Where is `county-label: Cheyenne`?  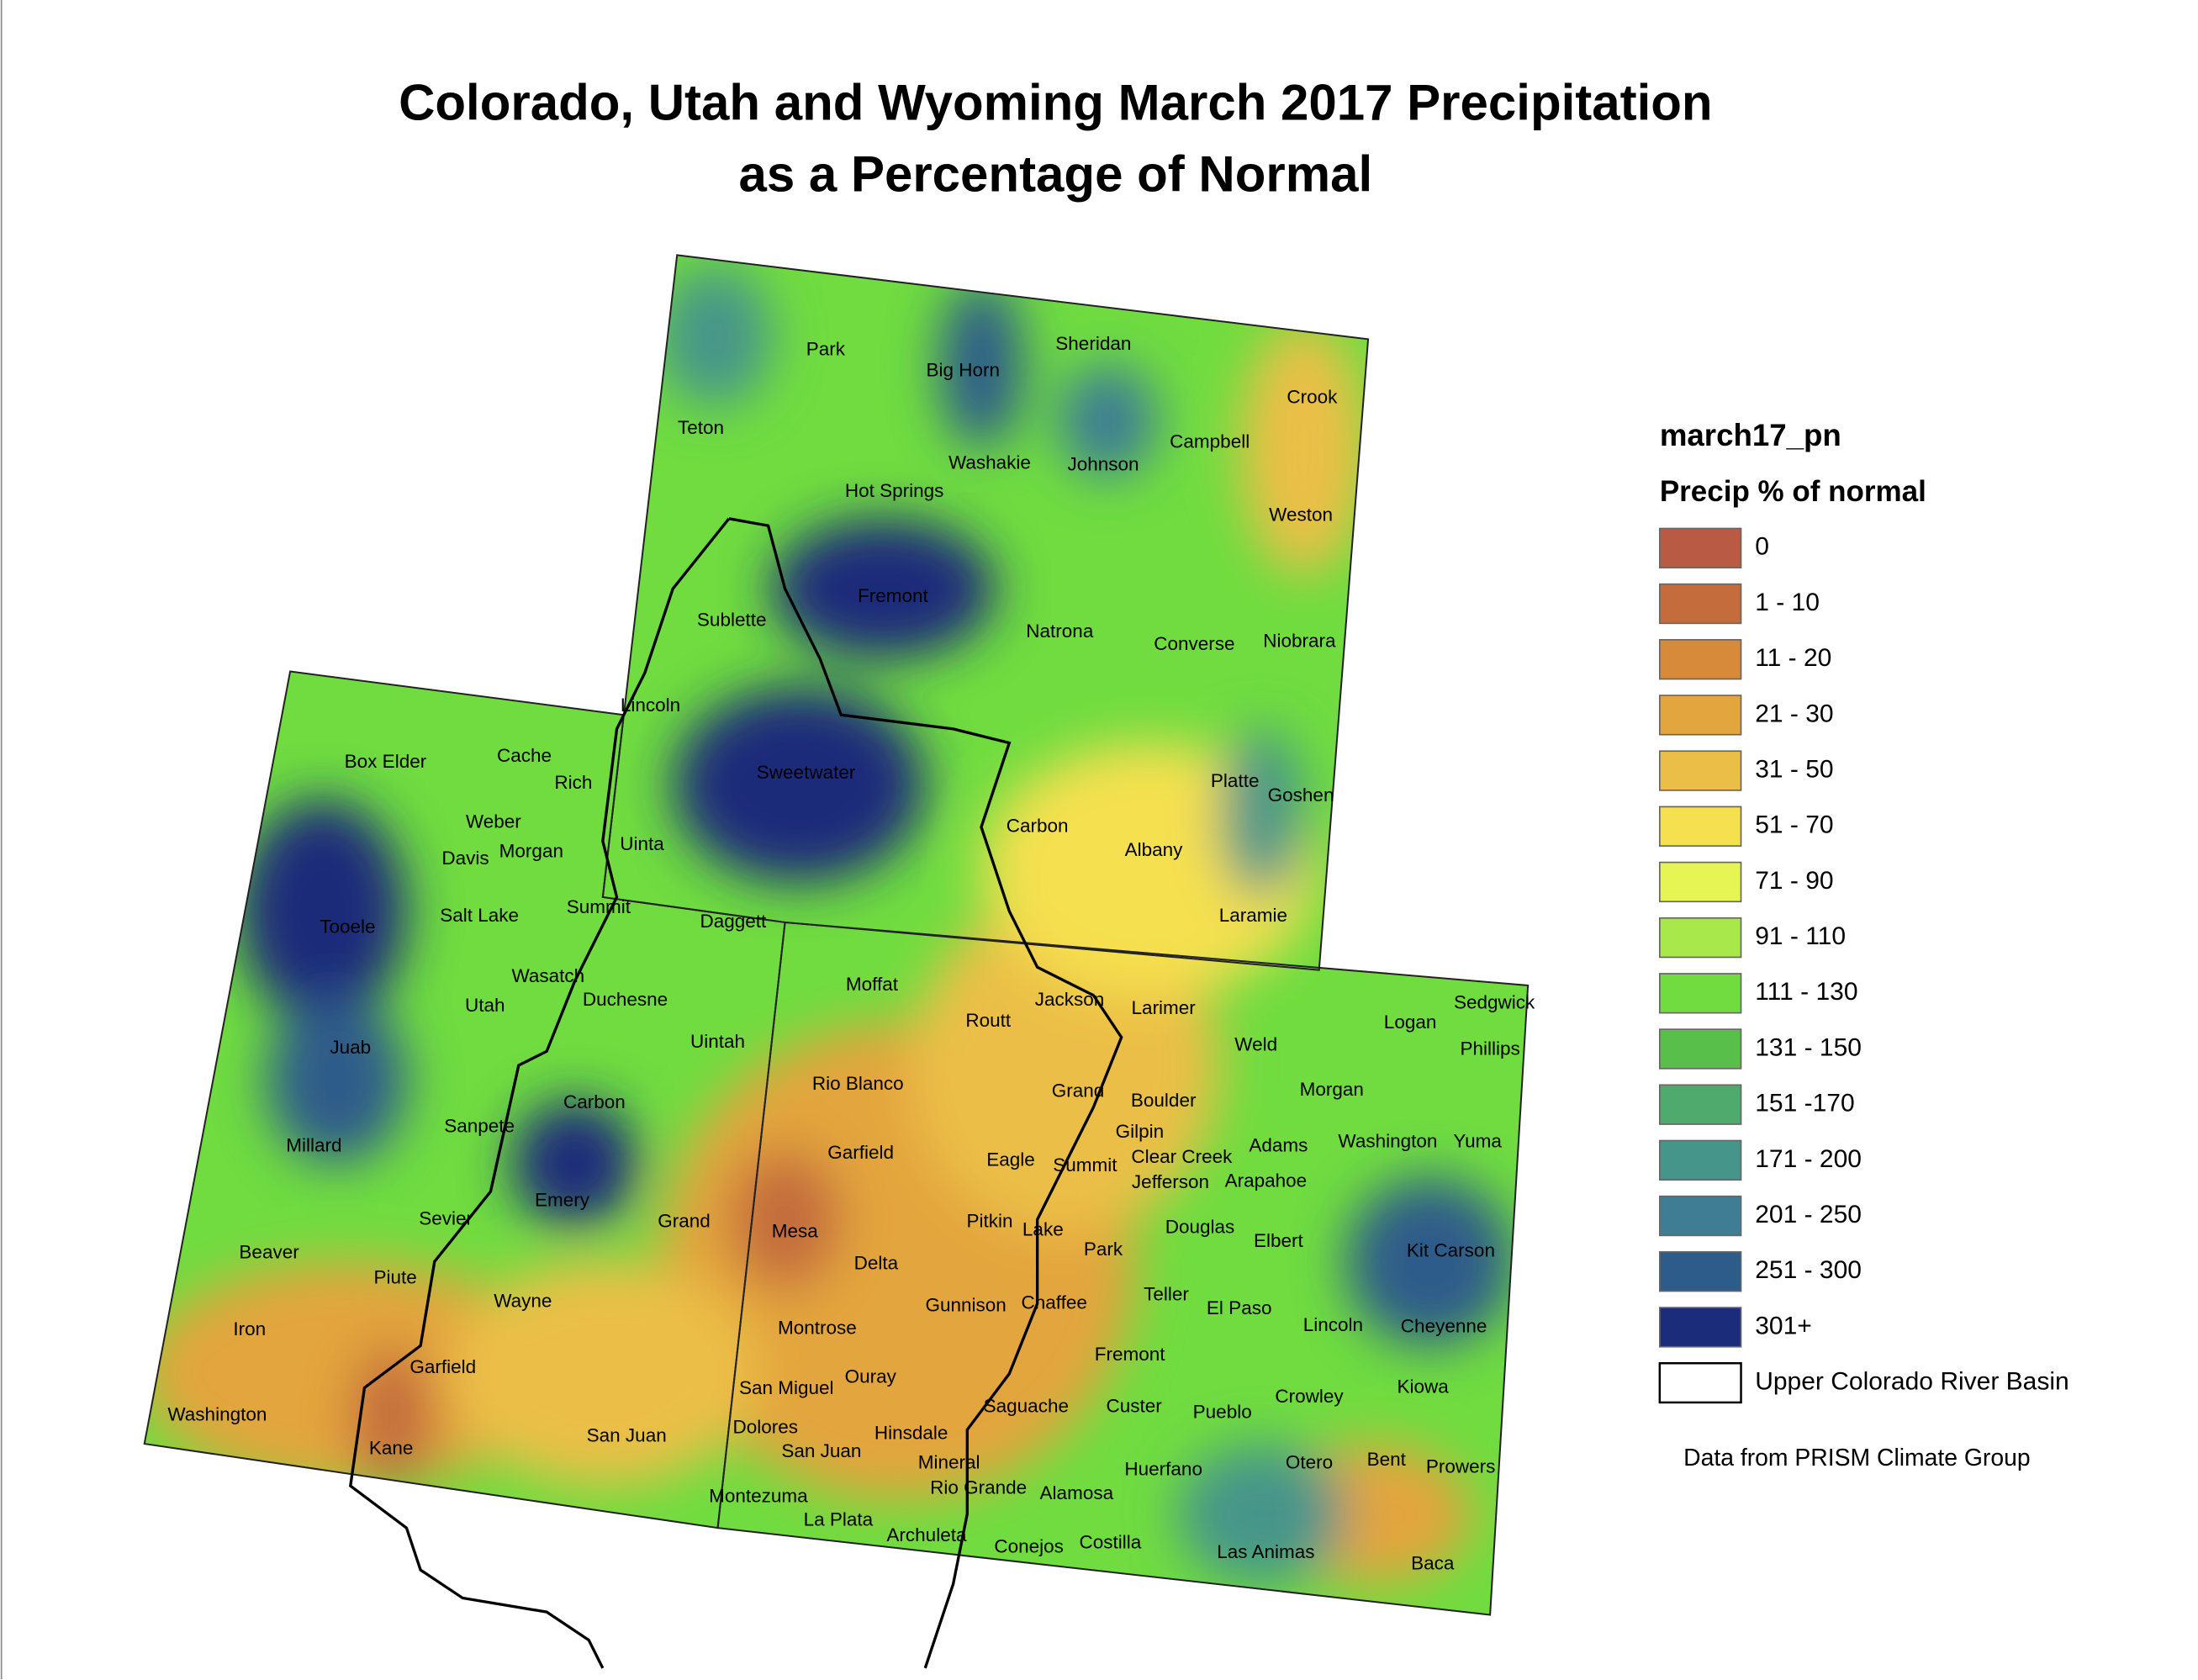 county-label: Cheyenne is located at coordinates (1444, 1327).